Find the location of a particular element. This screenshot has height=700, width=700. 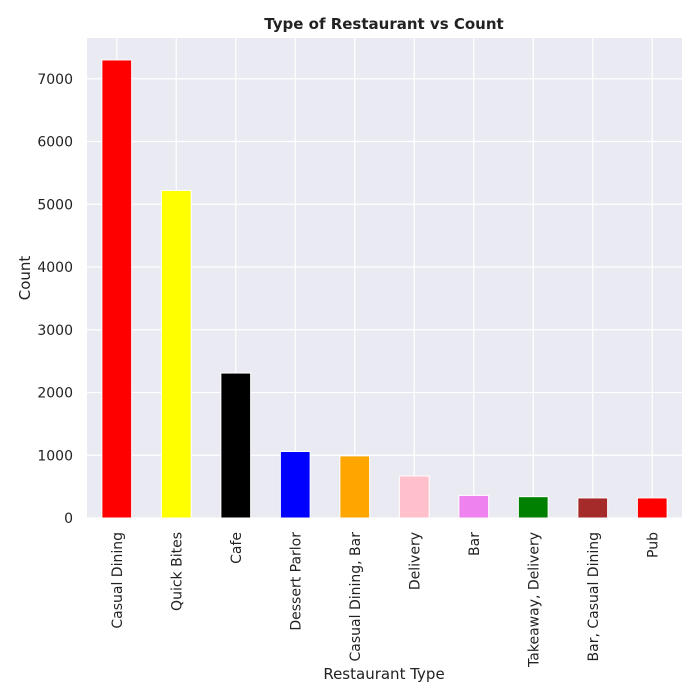

bar-bar is located at coordinates (474, 506).